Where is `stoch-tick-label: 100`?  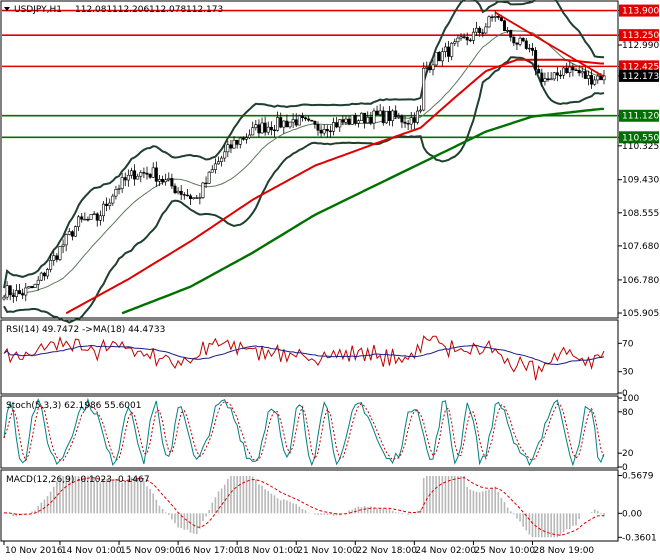 stoch-tick-label: 100 is located at coordinates (630, 399).